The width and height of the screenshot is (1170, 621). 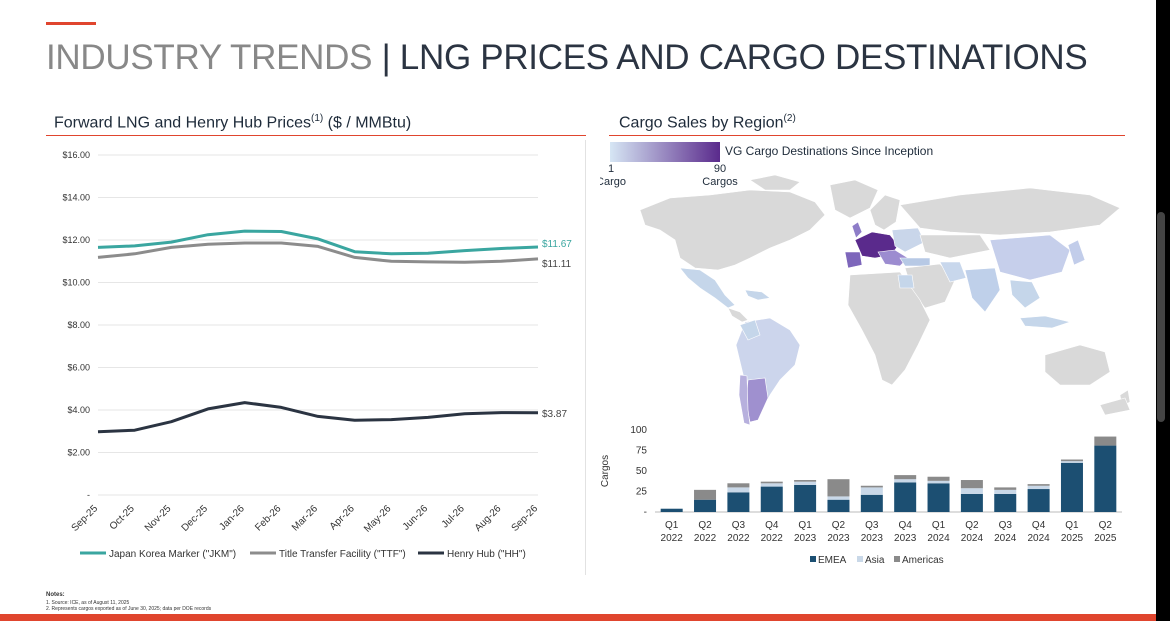 I want to click on line-chart-xtick-label: Jul-26, so click(x=453, y=516).